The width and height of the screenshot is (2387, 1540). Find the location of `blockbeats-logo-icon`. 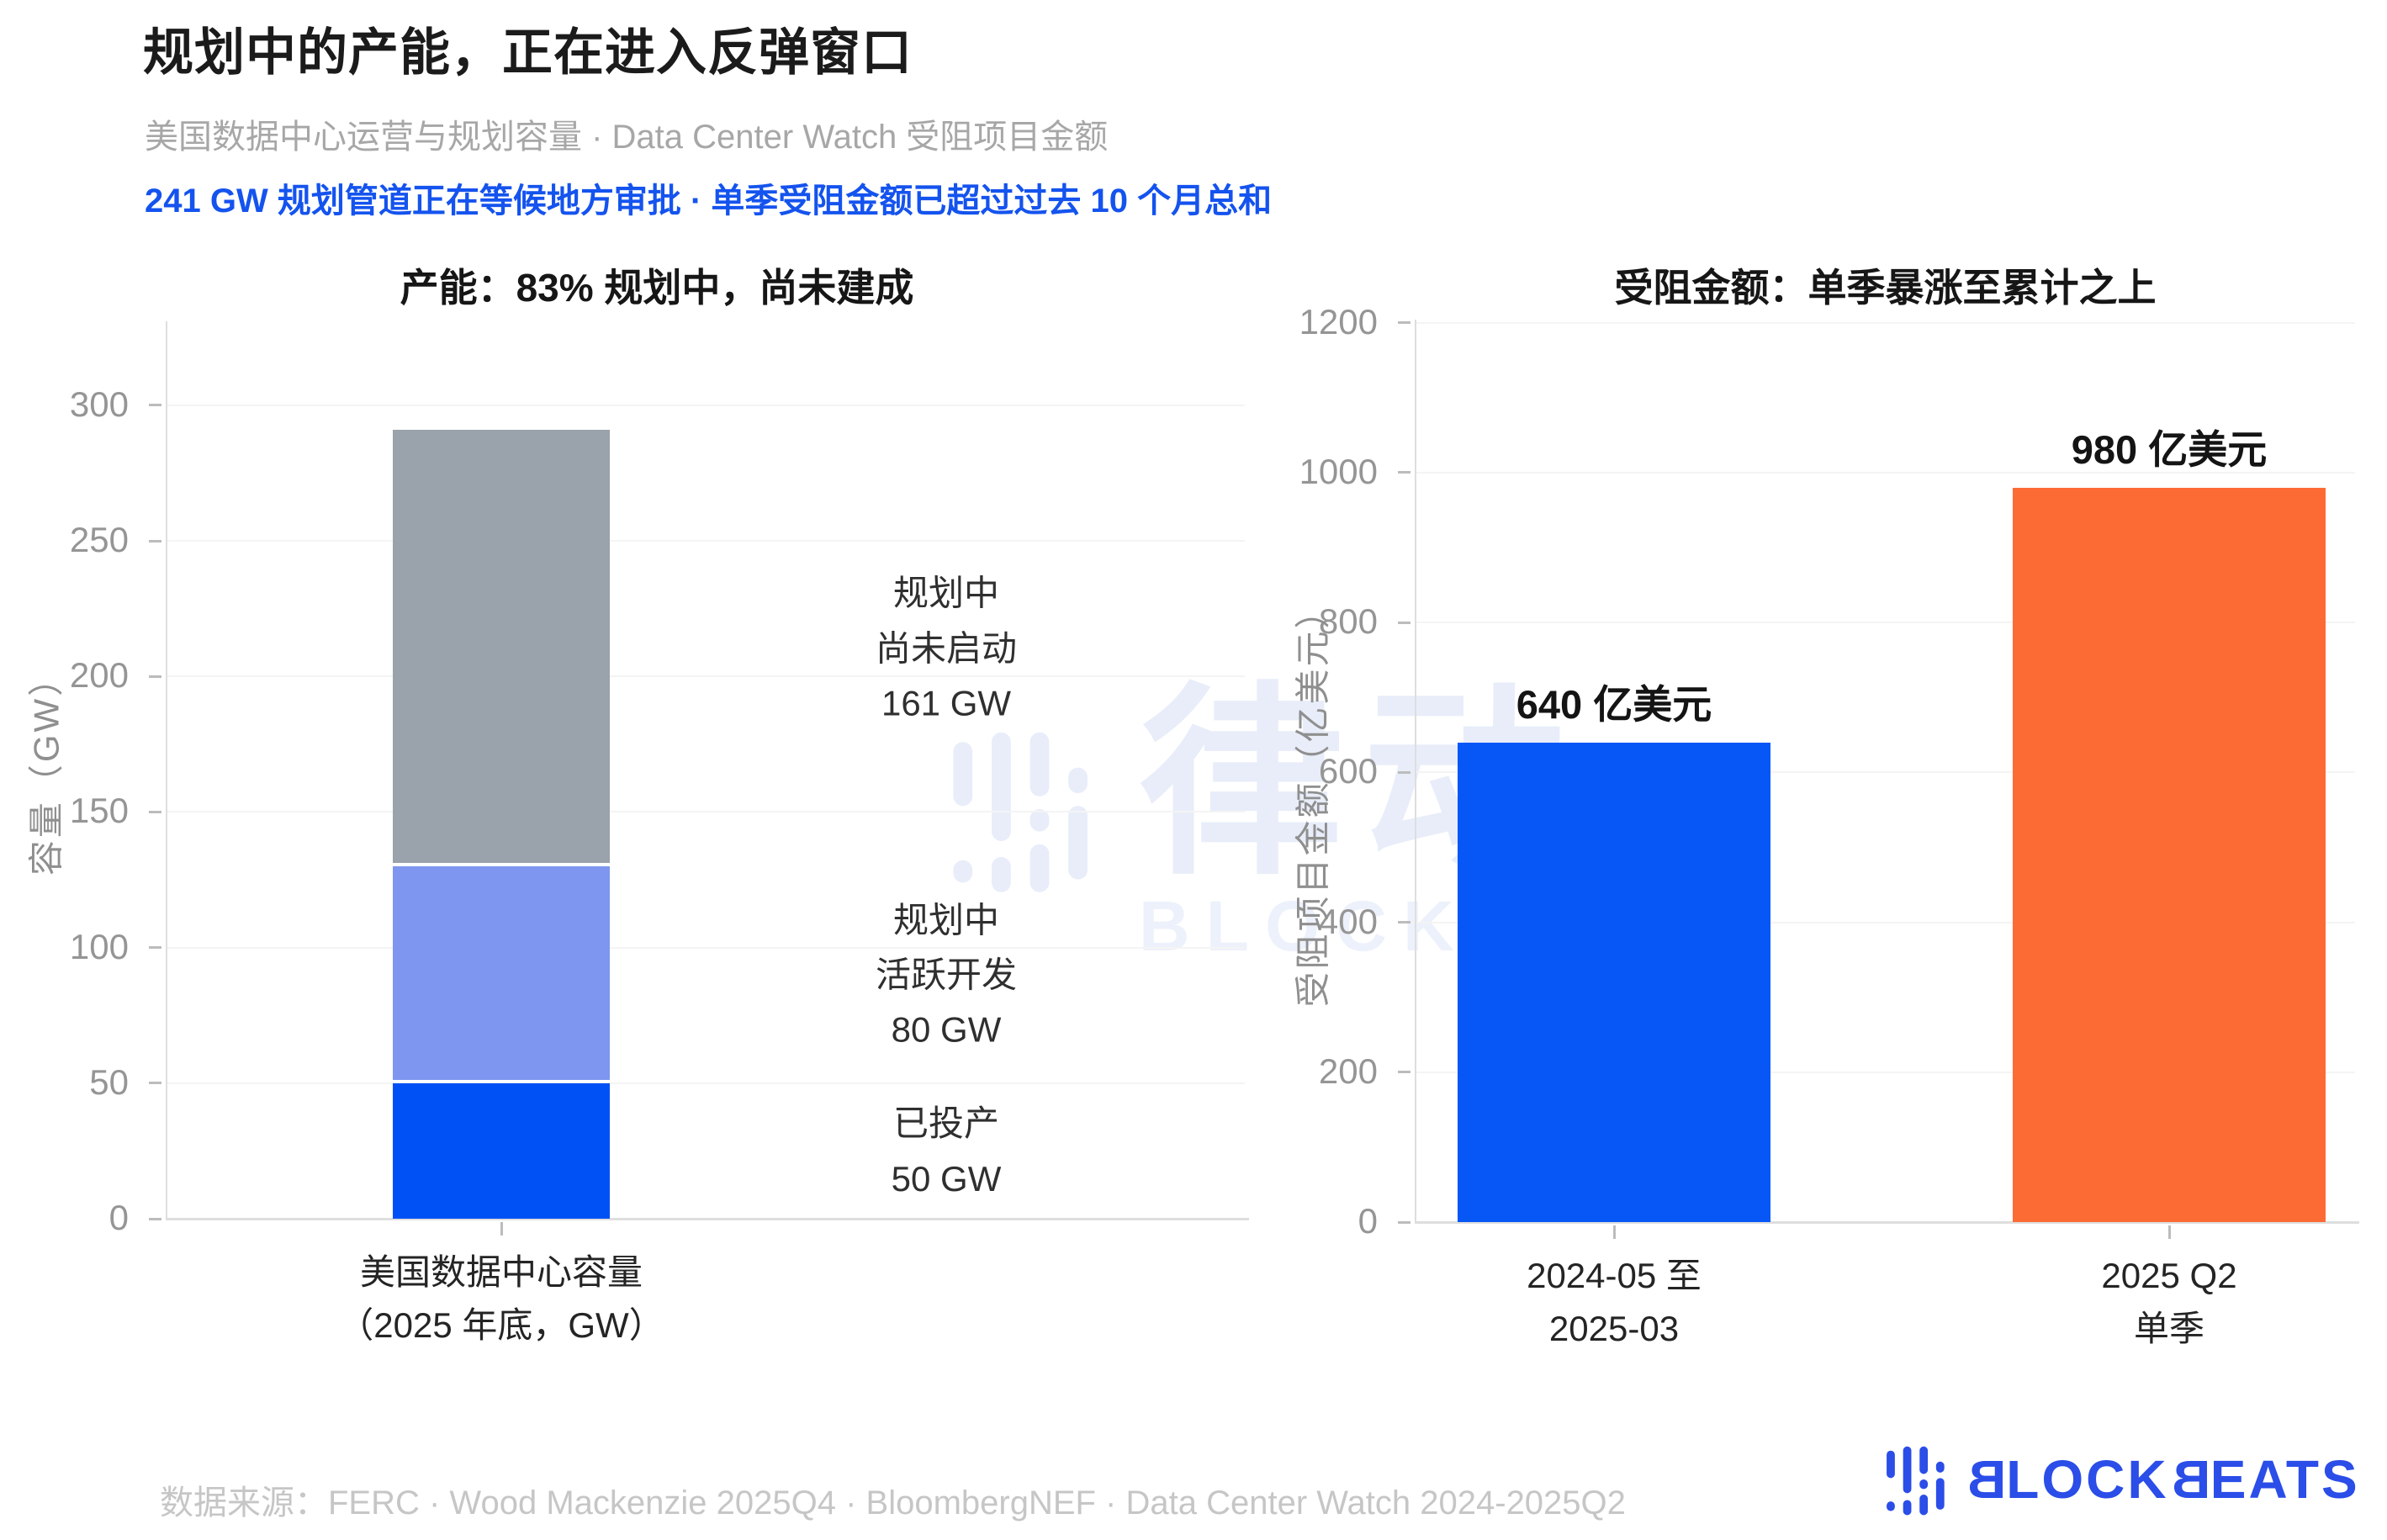

blockbeats-logo-icon is located at coordinates (1916, 1481).